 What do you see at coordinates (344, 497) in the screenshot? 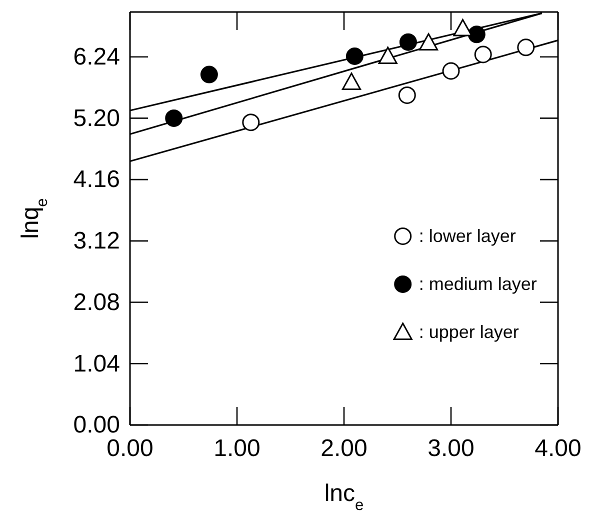
I see `x-axis-title: lnc$_{e}$` at bounding box center [344, 497].